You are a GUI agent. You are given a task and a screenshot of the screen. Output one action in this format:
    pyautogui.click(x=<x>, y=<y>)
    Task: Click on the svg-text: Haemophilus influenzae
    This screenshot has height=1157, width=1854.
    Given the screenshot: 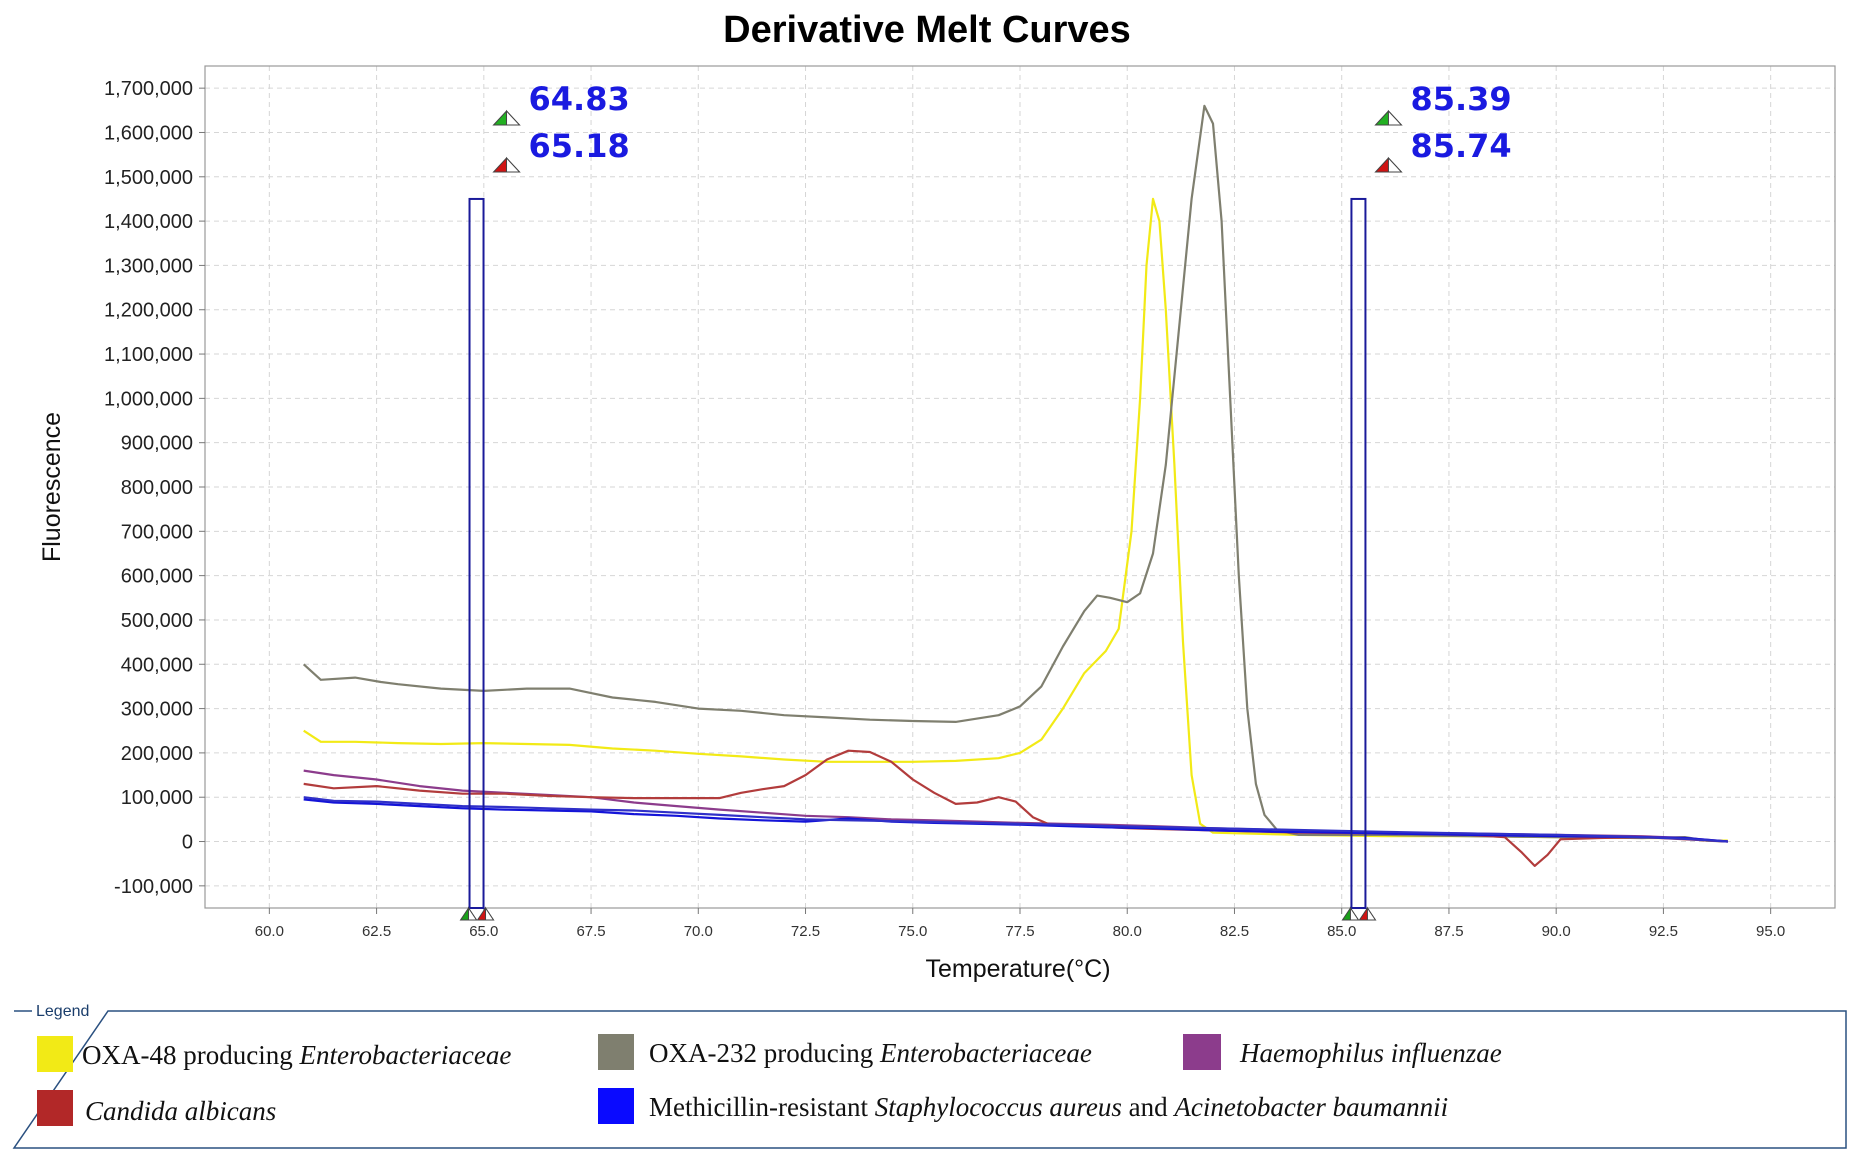 What is the action you would take?
    pyautogui.click(x=1370, y=1053)
    